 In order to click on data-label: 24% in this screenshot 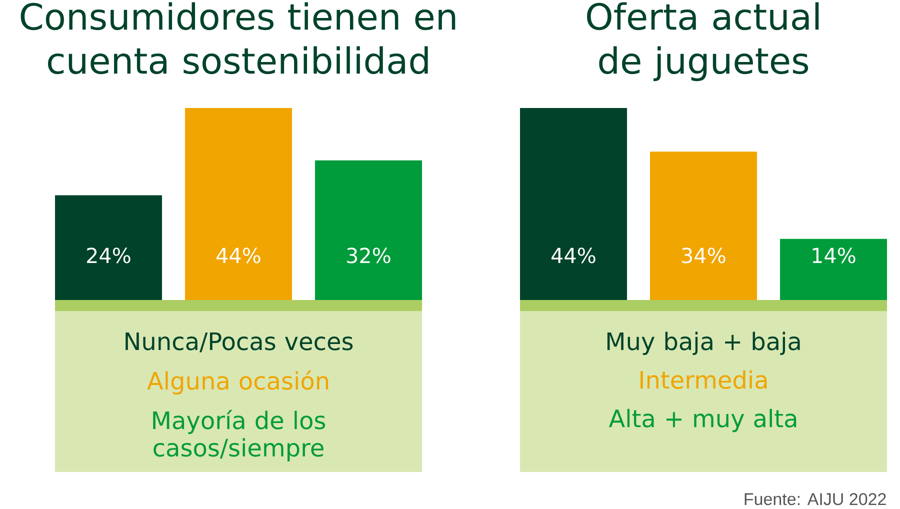, I will do `click(108, 256)`.